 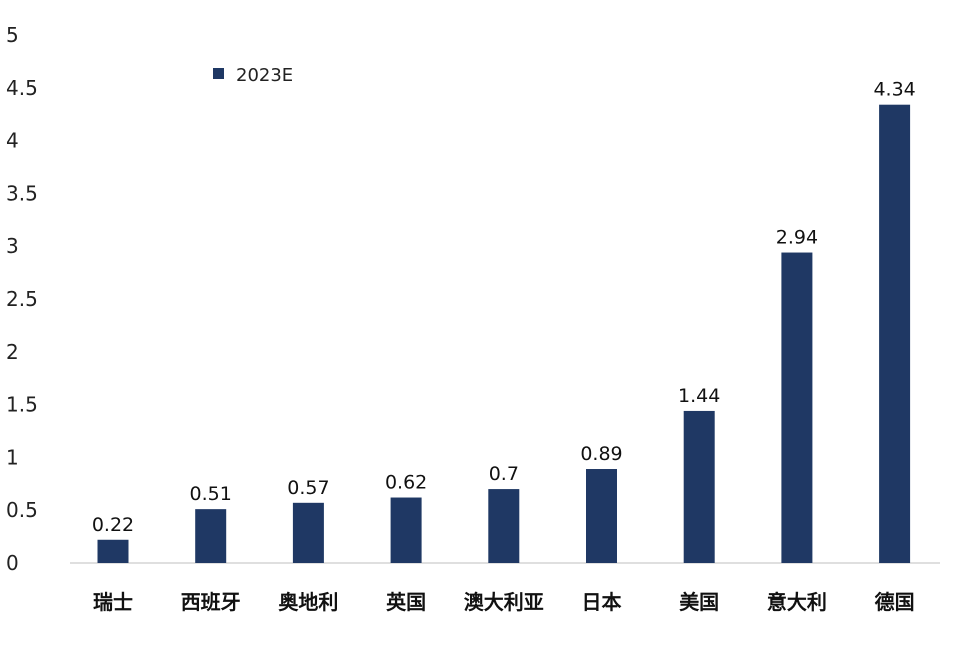 What do you see at coordinates (602, 602) in the screenshot?
I see `category-label: 日本` at bounding box center [602, 602].